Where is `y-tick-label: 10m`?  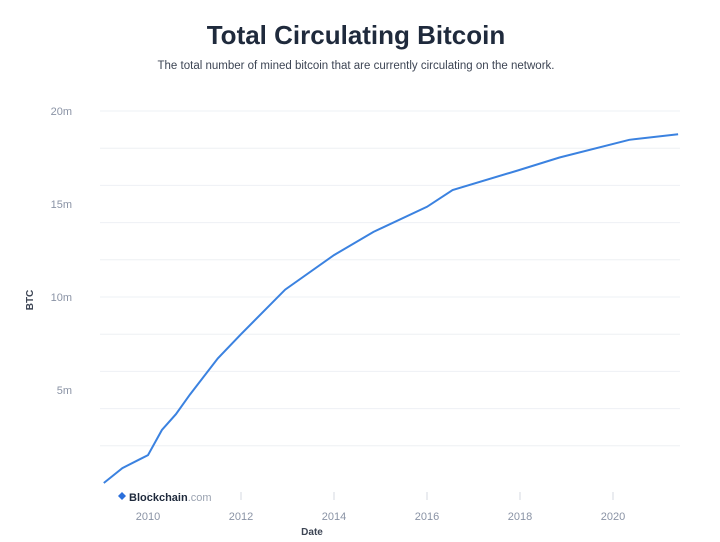 y-tick-label: 10m is located at coordinates (61, 298).